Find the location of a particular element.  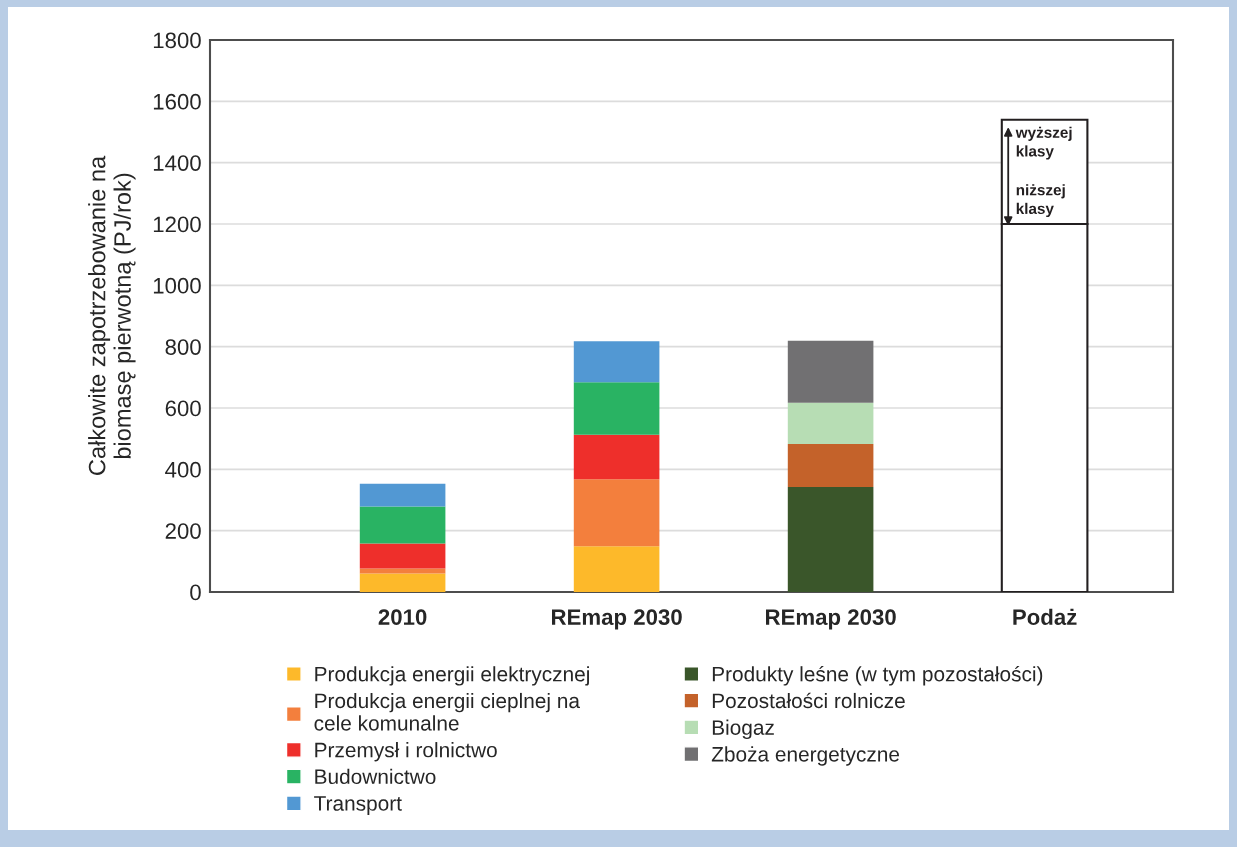

y-tick-label: 400 is located at coordinates (183, 469).